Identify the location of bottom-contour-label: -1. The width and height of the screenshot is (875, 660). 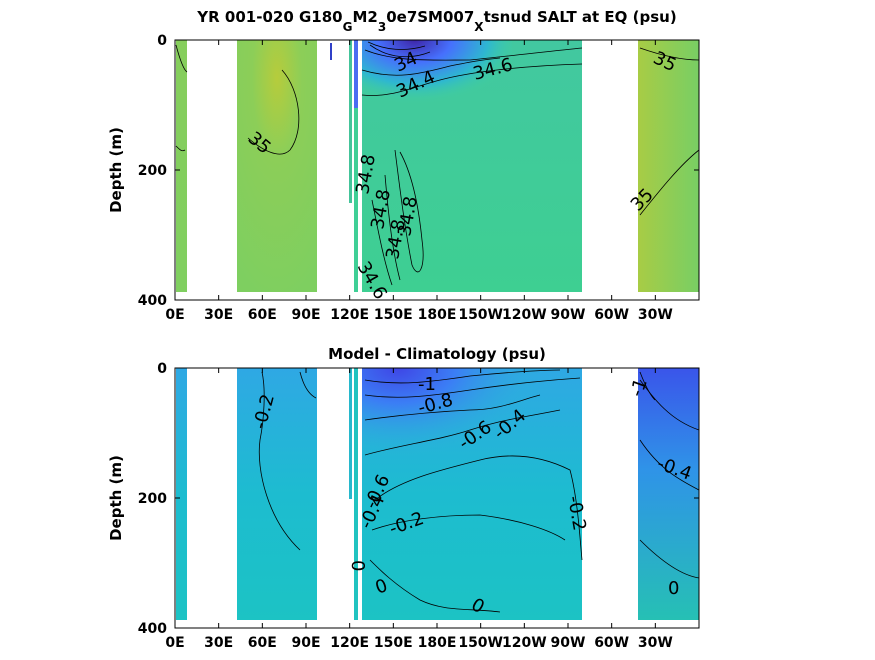
(427, 384).